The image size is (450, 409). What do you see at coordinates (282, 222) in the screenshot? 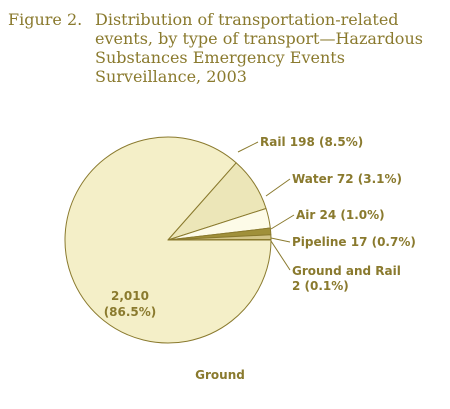
I see `leader-line-air` at bounding box center [282, 222].